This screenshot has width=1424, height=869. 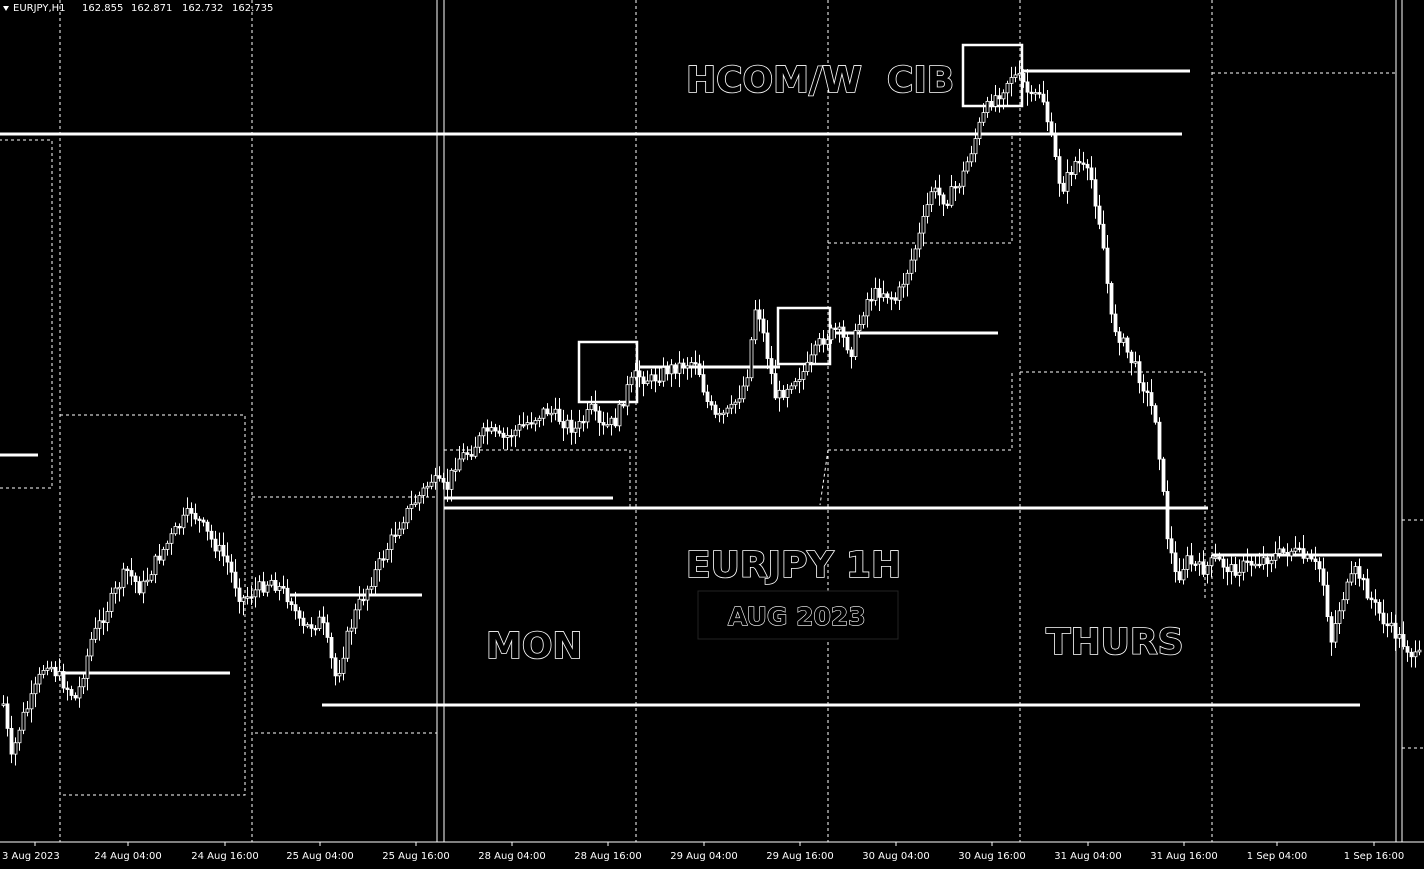 I want to click on x-tick-label: 24 Aug 04:00, so click(x=127, y=856).